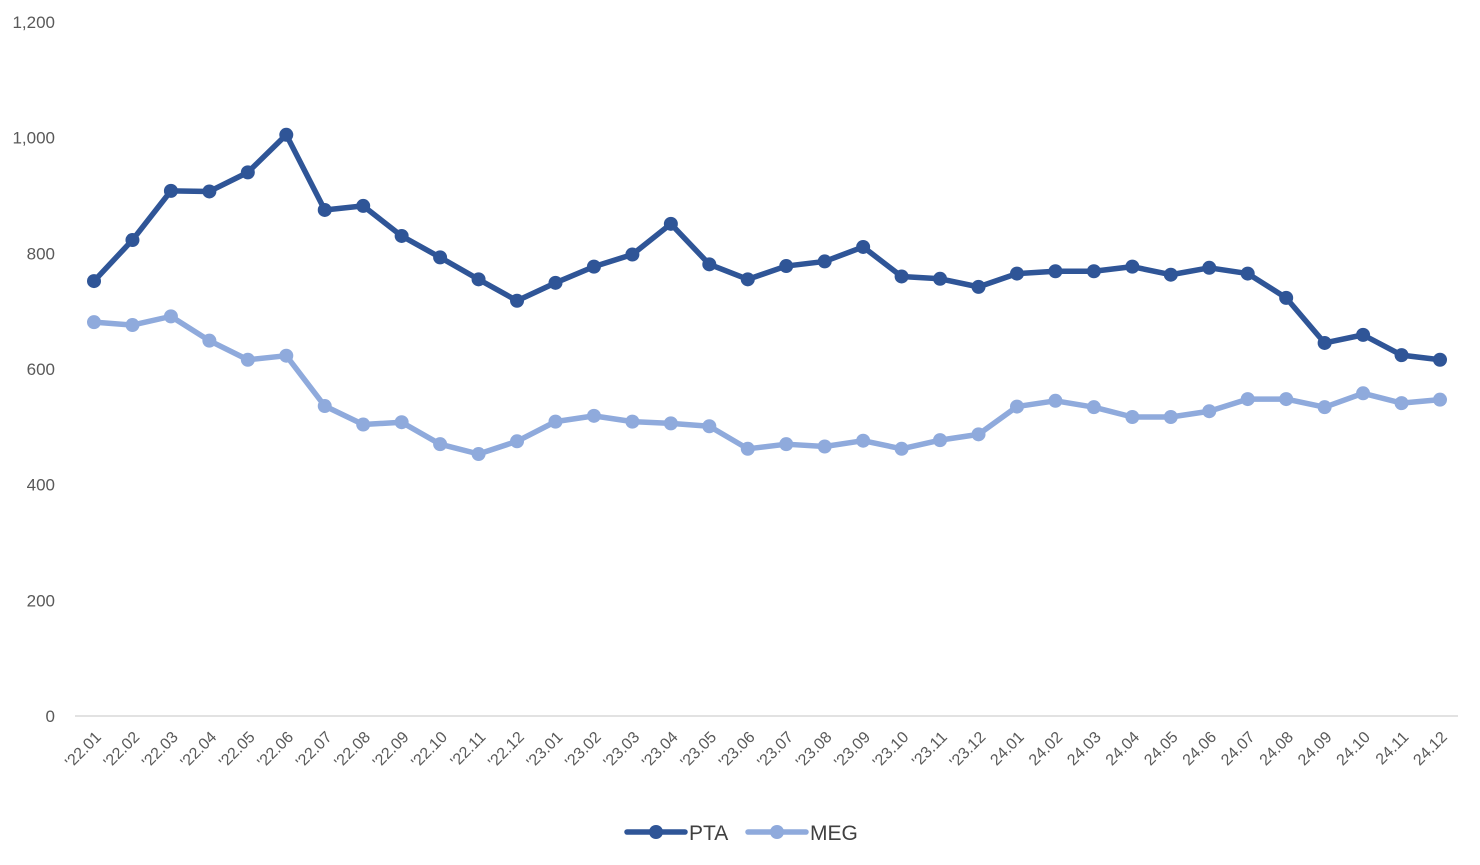 This screenshot has width=1480, height=865. Describe the element at coordinates (506, 750) in the screenshot. I see `x-tick-label: '22.12` at that location.